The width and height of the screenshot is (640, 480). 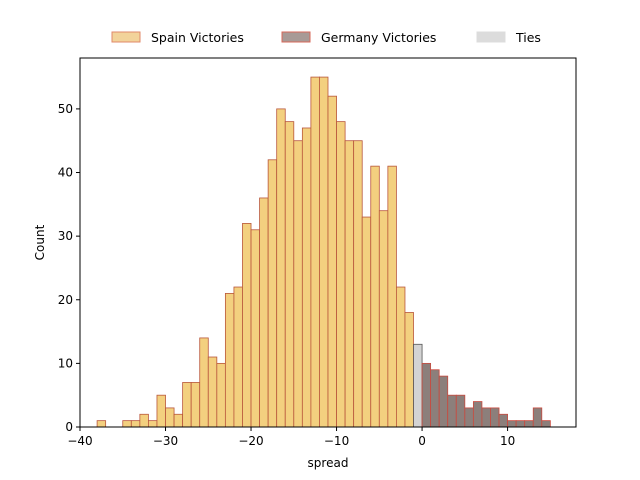 What do you see at coordinates (79, 441) in the screenshot?
I see `x-tick-label: −40` at bounding box center [79, 441].